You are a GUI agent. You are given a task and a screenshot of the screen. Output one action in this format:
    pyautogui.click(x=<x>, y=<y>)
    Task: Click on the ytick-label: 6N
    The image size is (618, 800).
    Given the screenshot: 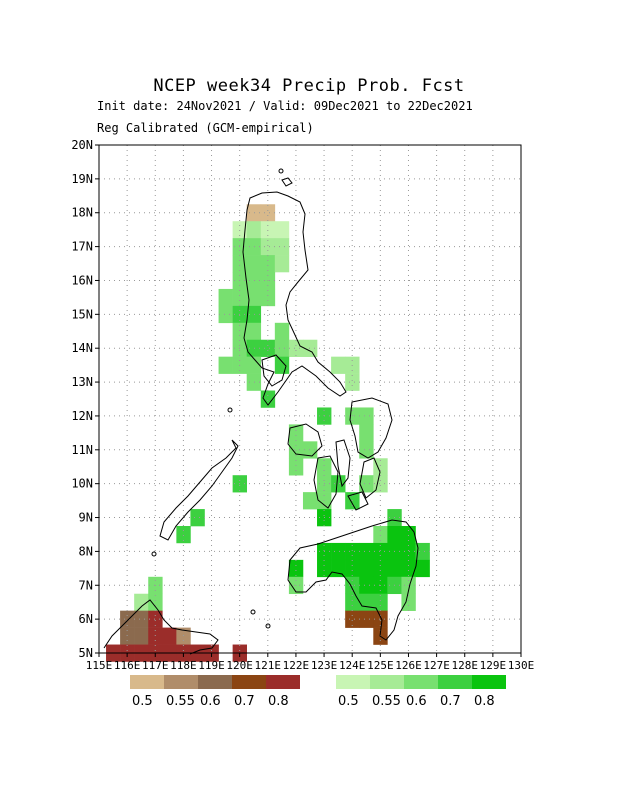 What is the action you would take?
    pyautogui.click(x=86, y=619)
    